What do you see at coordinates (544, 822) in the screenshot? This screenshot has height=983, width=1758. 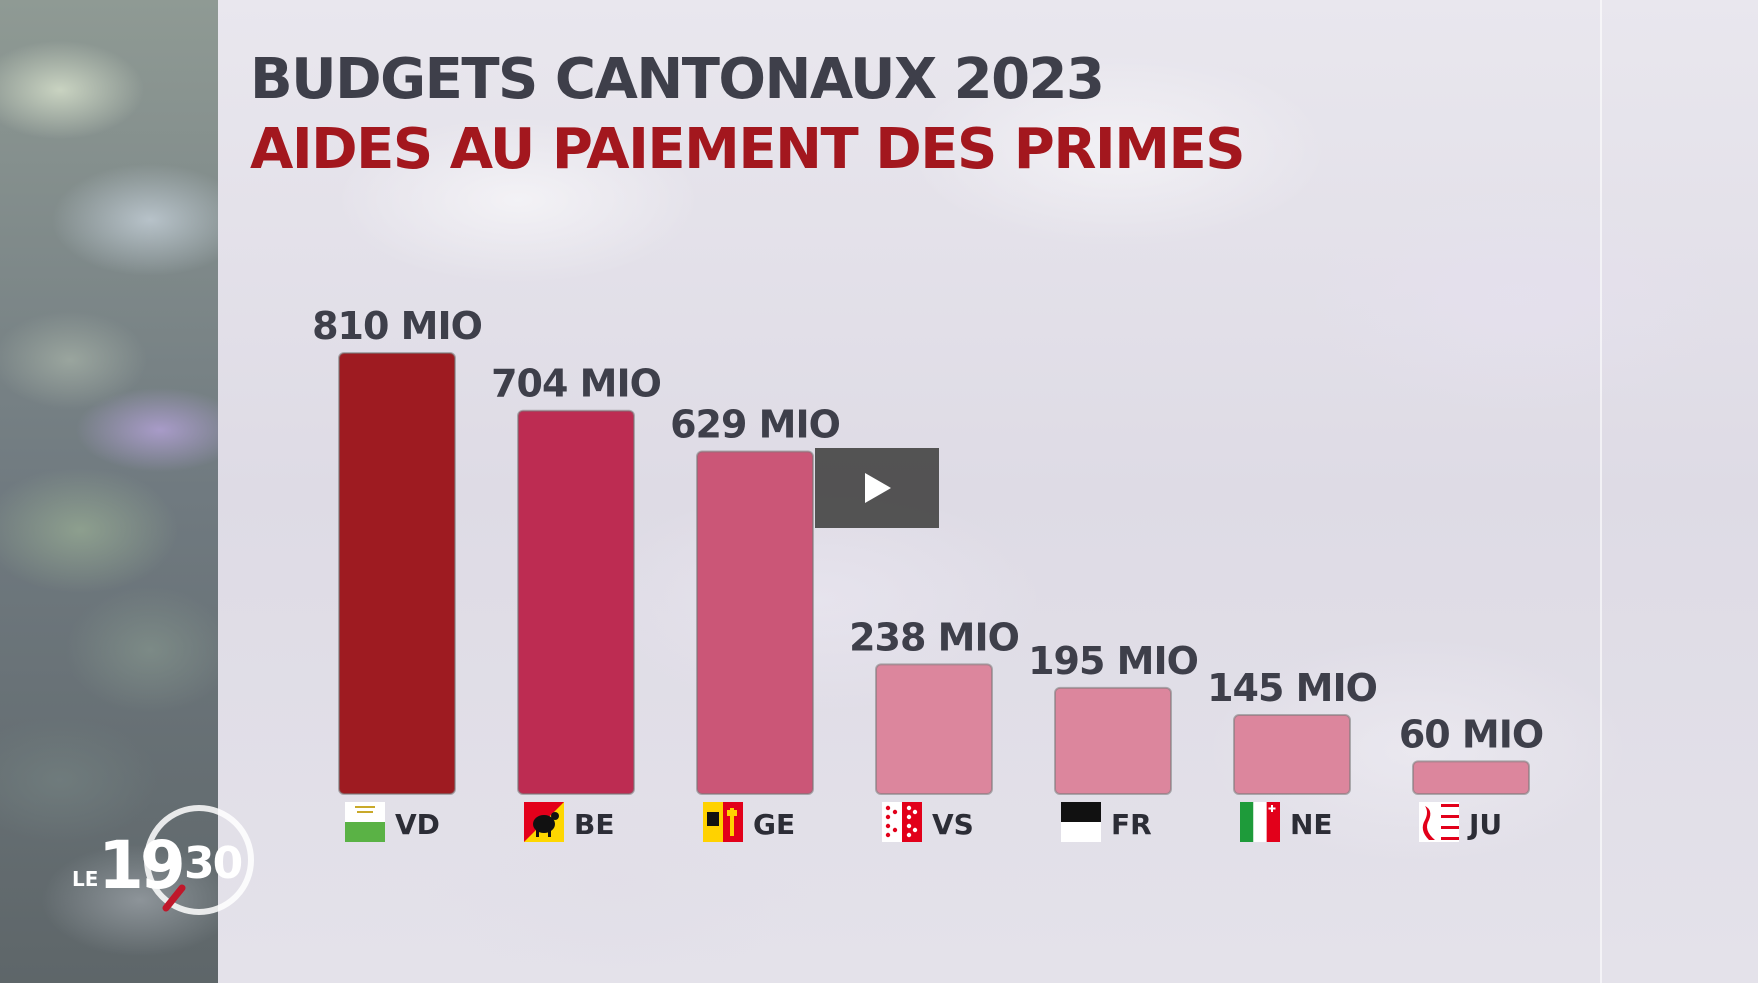 I see `bern-flag-icon` at bounding box center [544, 822].